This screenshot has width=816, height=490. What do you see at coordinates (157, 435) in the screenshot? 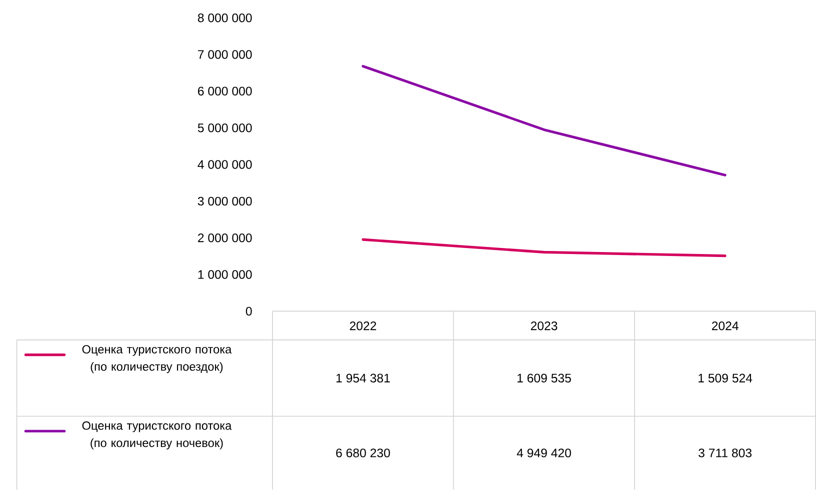
I see `legend-label: Оценка туристского потока (по количеству ночевок)` at bounding box center [157, 435].